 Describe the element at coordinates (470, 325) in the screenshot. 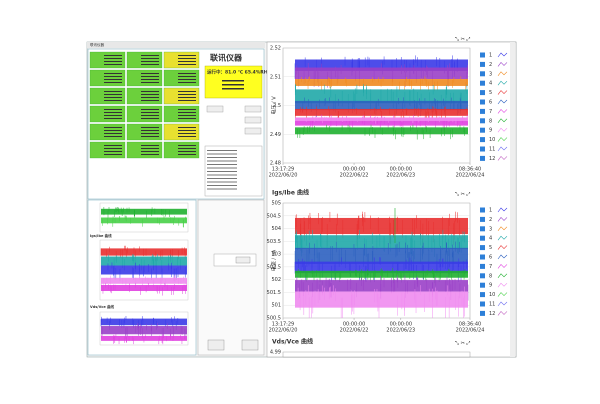

I see `x-tick-time: 08:36:40` at that location.